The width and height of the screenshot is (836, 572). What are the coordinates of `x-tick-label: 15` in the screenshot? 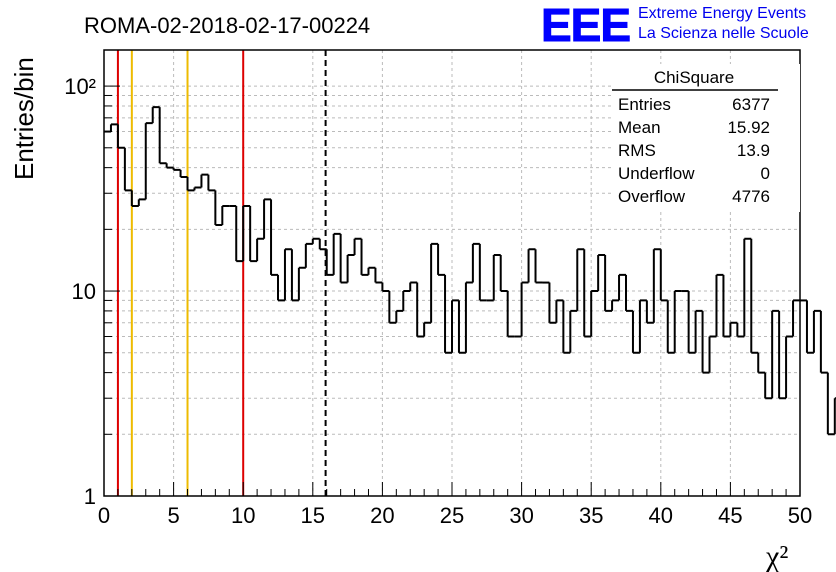 It's located at (313, 515).